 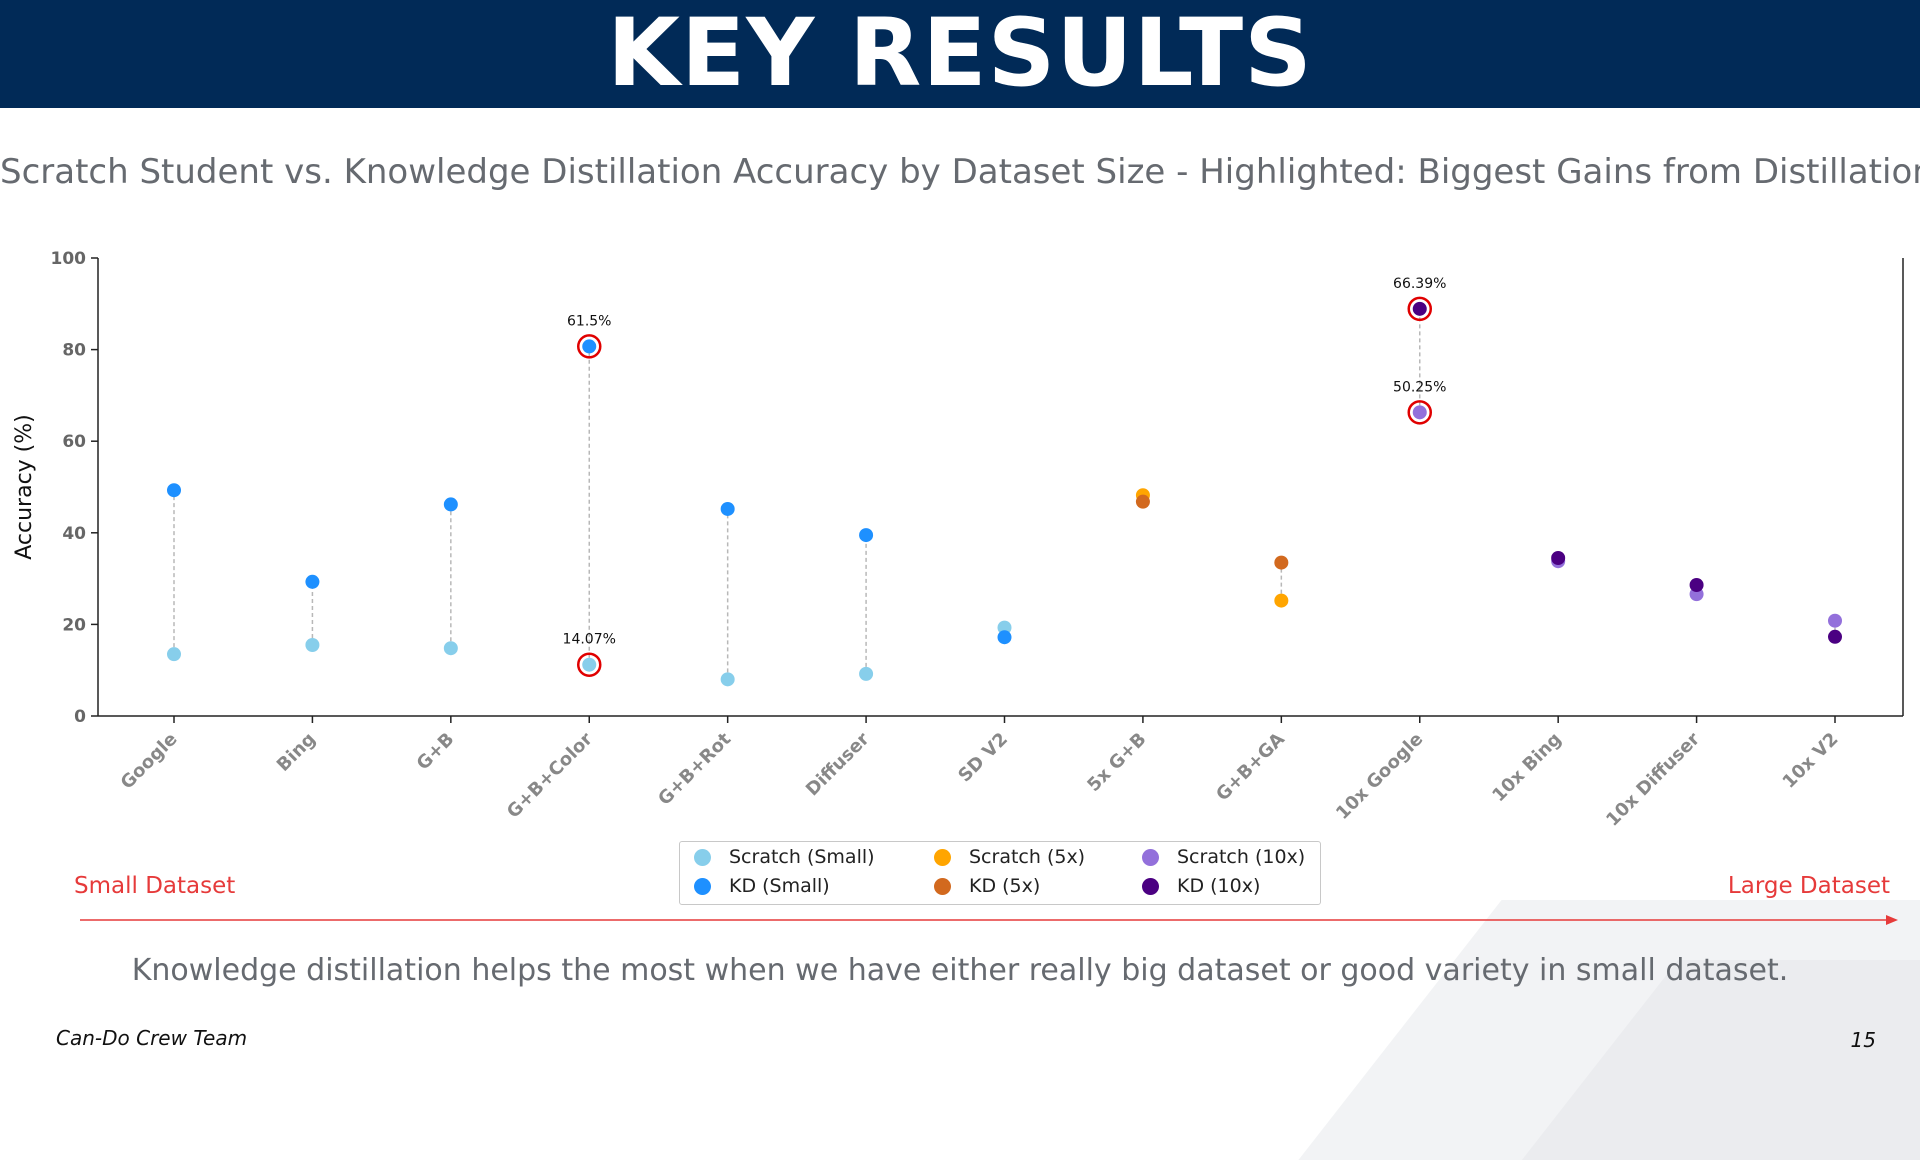 What do you see at coordinates (1892, 920) in the screenshot?
I see `arrow-head` at bounding box center [1892, 920].